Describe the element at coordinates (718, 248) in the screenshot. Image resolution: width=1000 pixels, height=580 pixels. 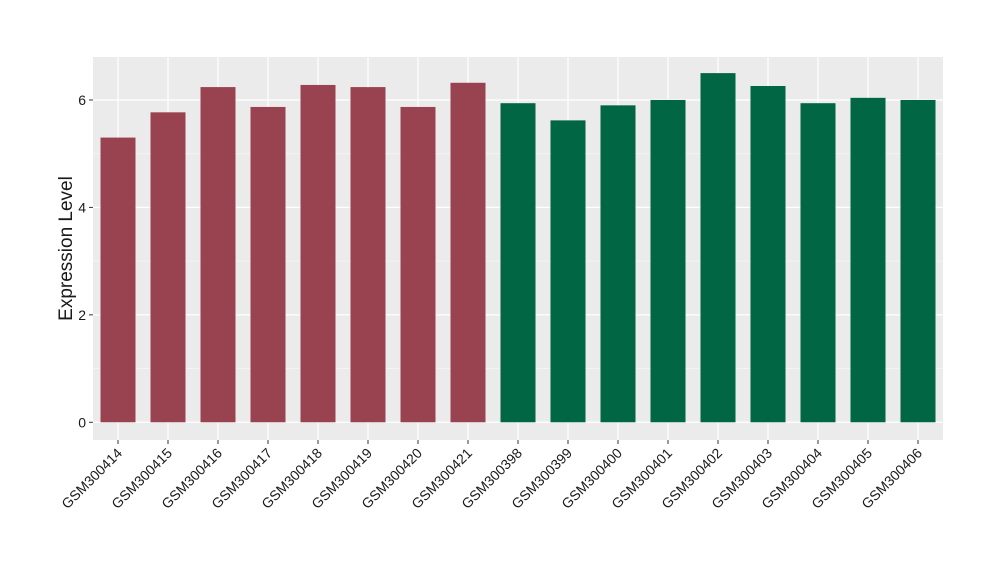
I see `bar-GSM300402` at that location.